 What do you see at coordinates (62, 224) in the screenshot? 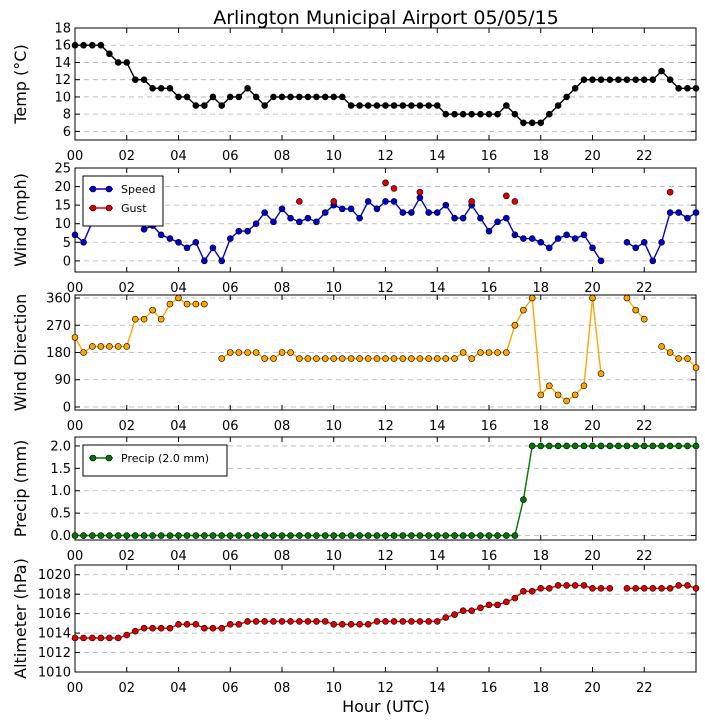
I see `y-tick-label: 10` at bounding box center [62, 224].